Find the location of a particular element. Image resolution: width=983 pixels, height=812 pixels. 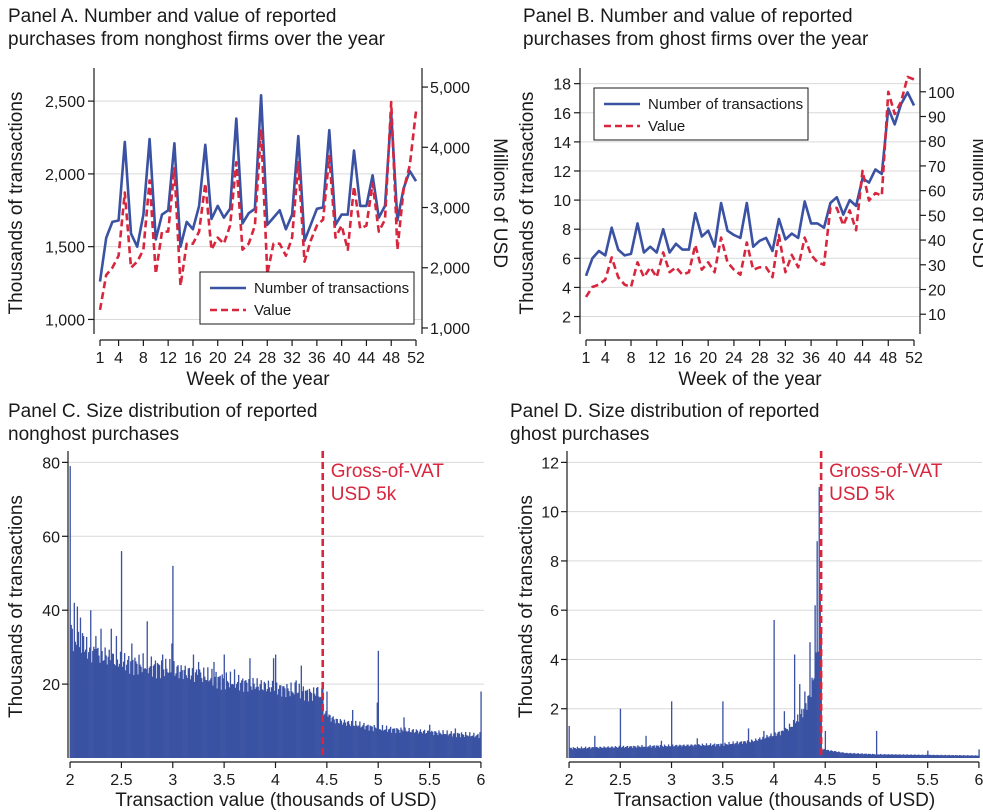

x-tick-label: 36 is located at coordinates (317, 358).